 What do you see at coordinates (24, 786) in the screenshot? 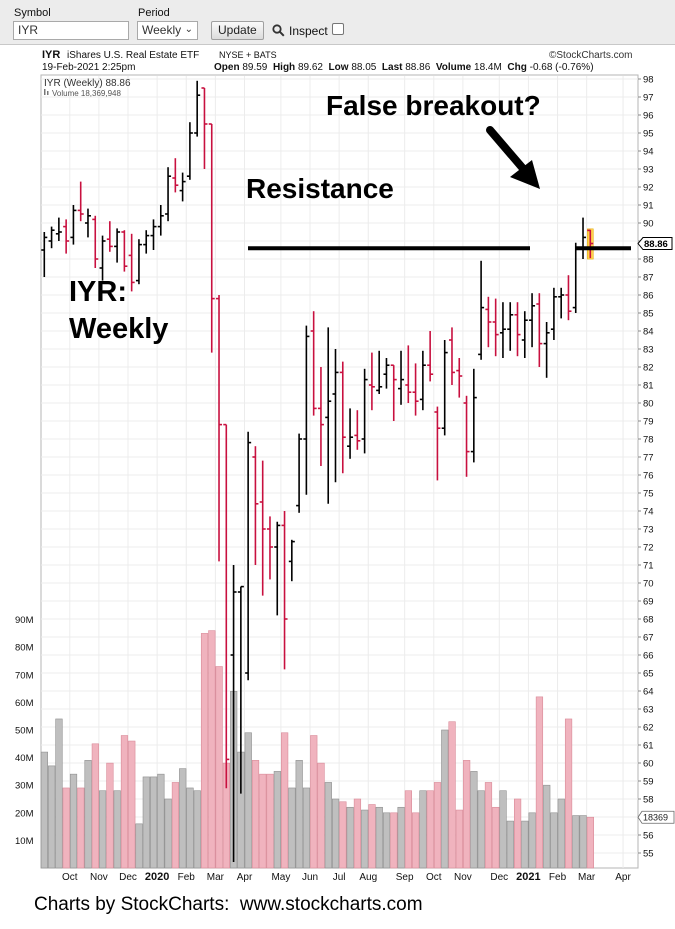
I see `volume-tick-label: 30M` at bounding box center [24, 786].